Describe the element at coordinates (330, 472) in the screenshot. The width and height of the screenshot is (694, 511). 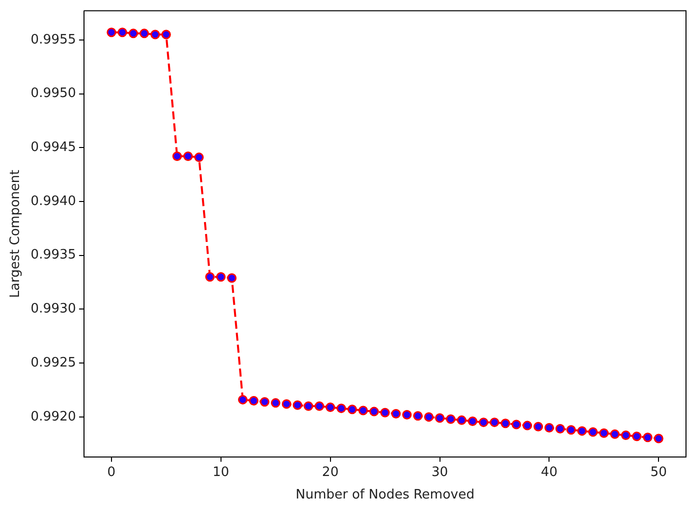
I see `x-tick-label: 20` at that location.